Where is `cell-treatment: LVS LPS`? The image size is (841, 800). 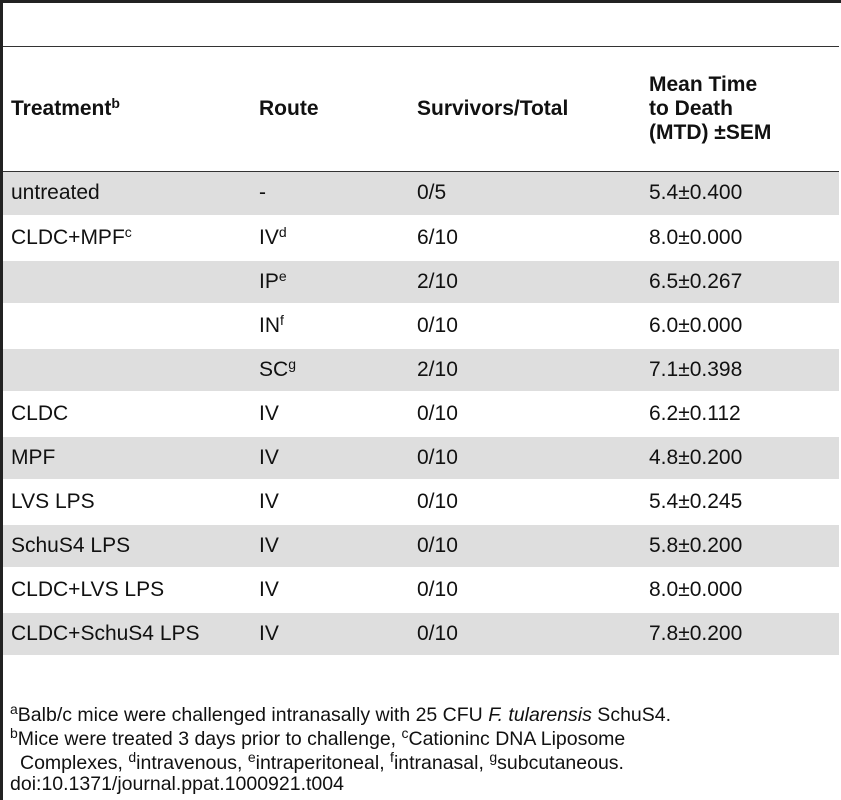 cell-treatment: LVS LPS is located at coordinates (127, 502).